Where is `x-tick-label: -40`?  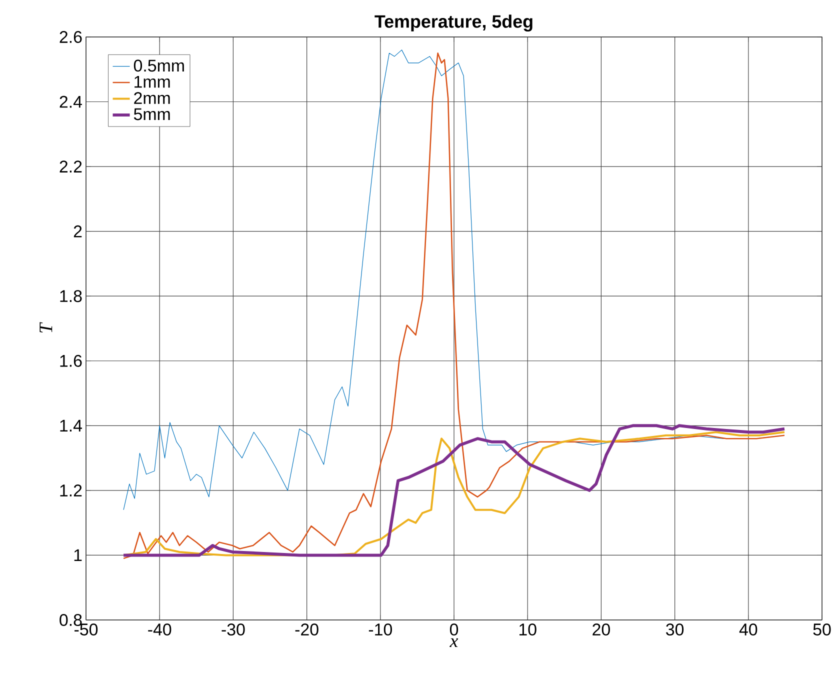 x-tick-label: -40 is located at coordinates (160, 630).